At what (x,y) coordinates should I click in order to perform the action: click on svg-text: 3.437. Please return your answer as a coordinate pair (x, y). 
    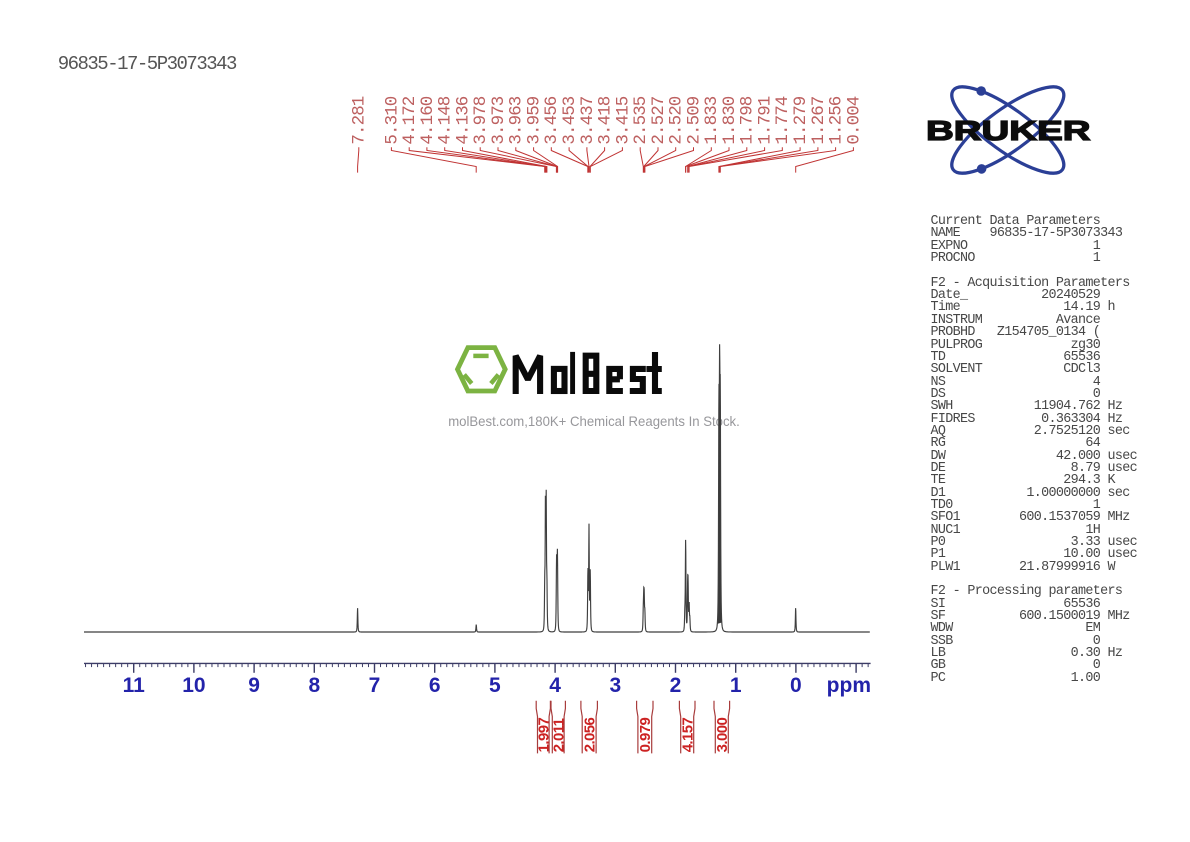
    Looking at the image, I should click on (588, 120).